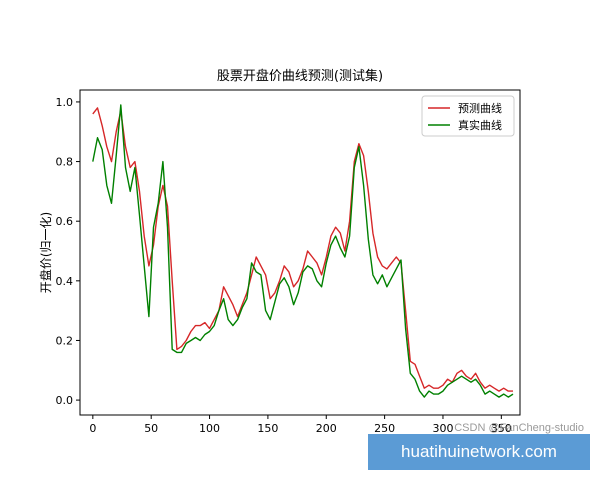  What do you see at coordinates (267, 428) in the screenshot?
I see `x-tick-label: 150` at bounding box center [267, 428].